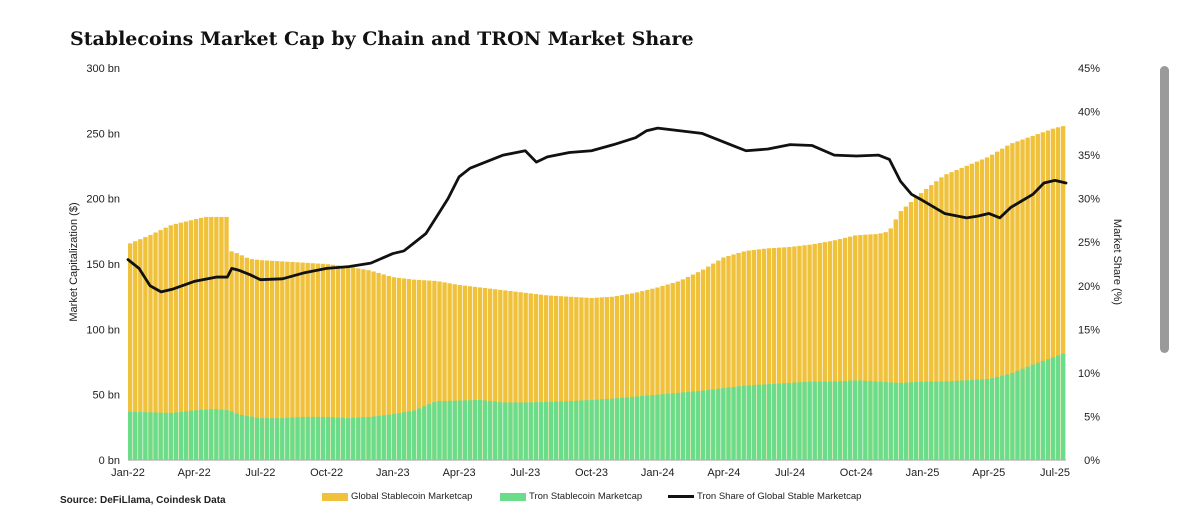 This screenshot has height=516, width=1179. What do you see at coordinates (779, 496) in the screenshot?
I see `legend-label-tron-share: Tron Share of Global Stable Marketcap` at bounding box center [779, 496].